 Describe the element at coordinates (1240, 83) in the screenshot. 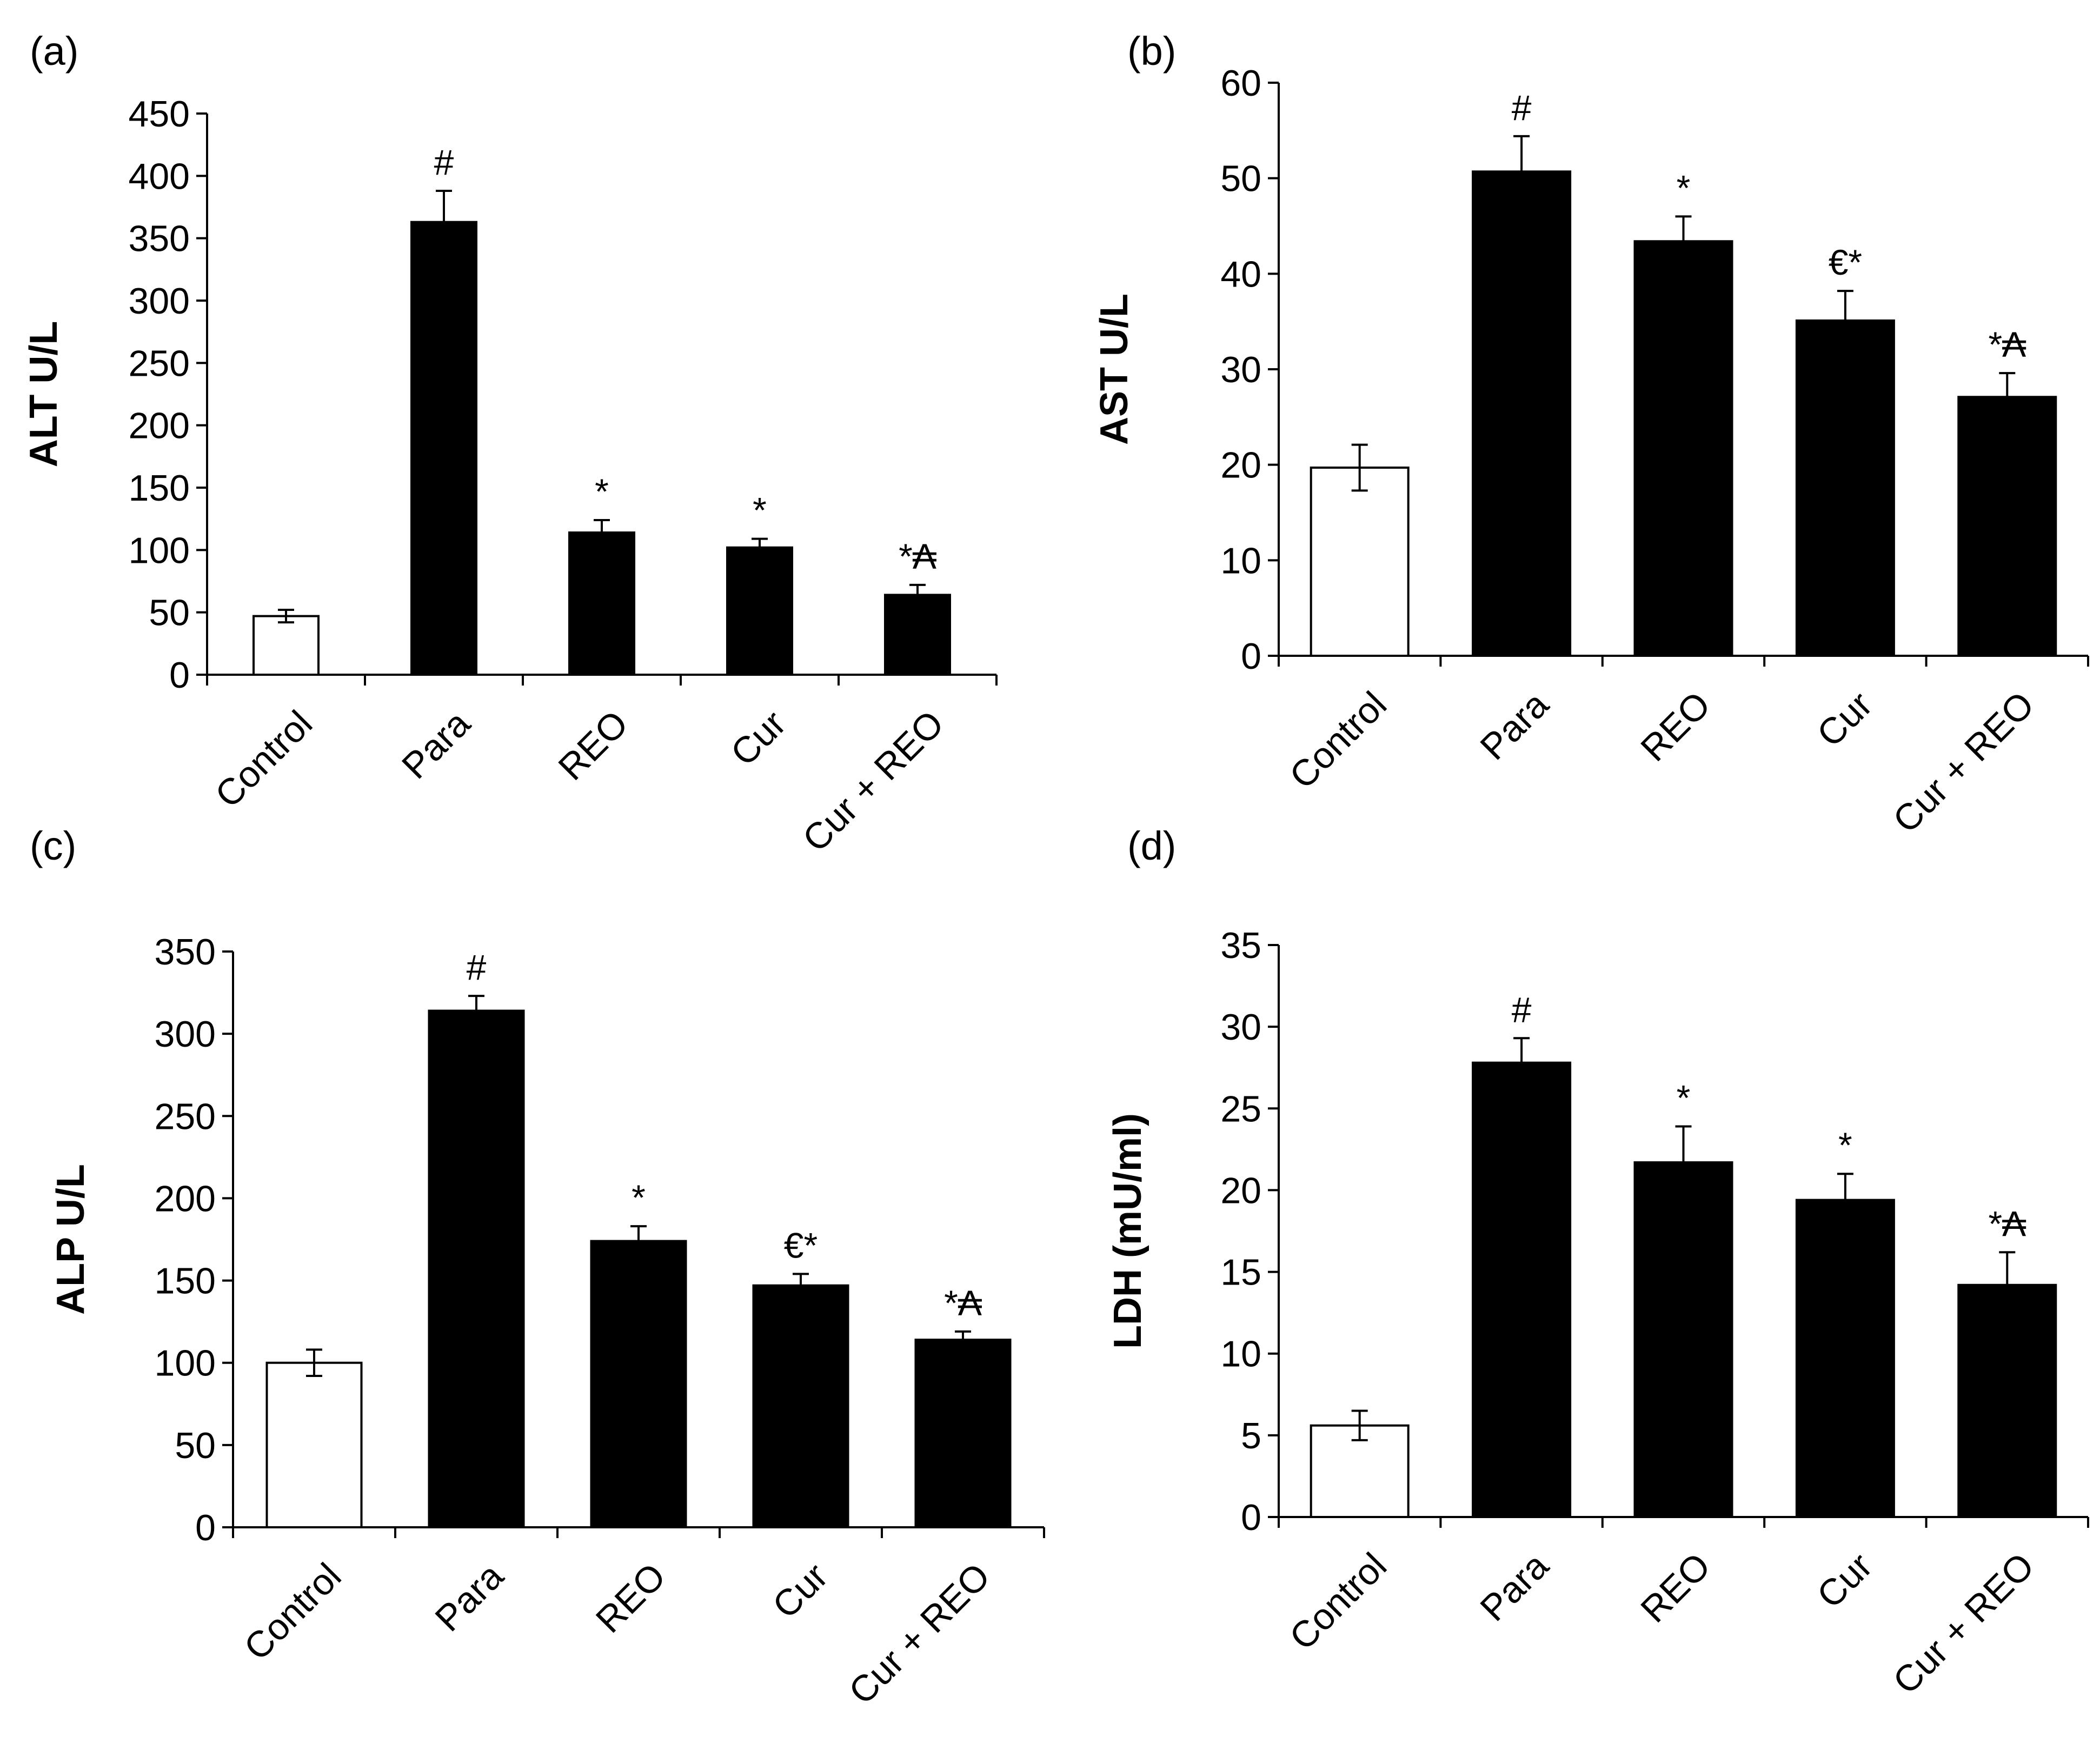

I see `y-tick-label: 60` at that location.